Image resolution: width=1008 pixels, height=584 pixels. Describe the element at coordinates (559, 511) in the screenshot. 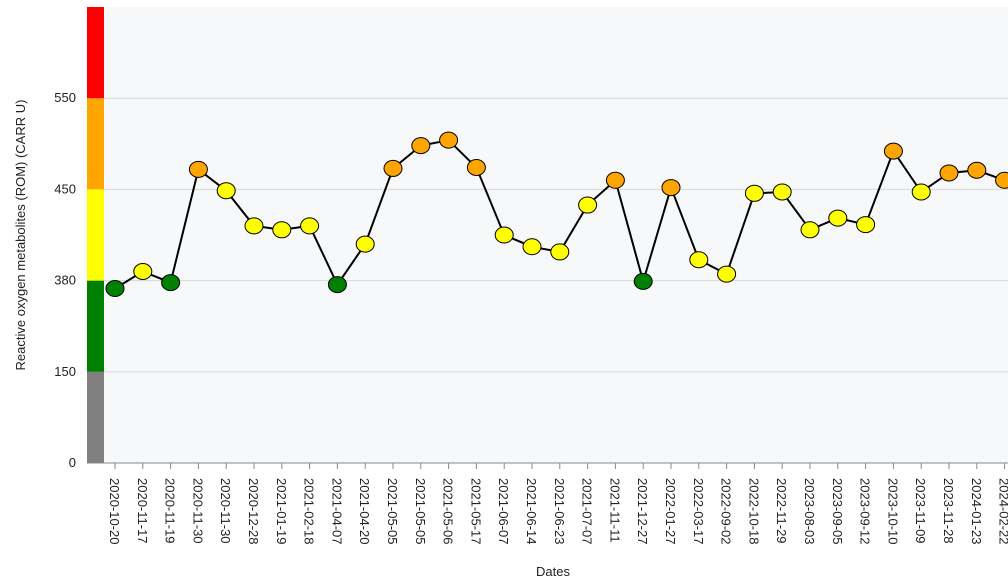

I see `x-tick-label: 2021-06-23` at that location.